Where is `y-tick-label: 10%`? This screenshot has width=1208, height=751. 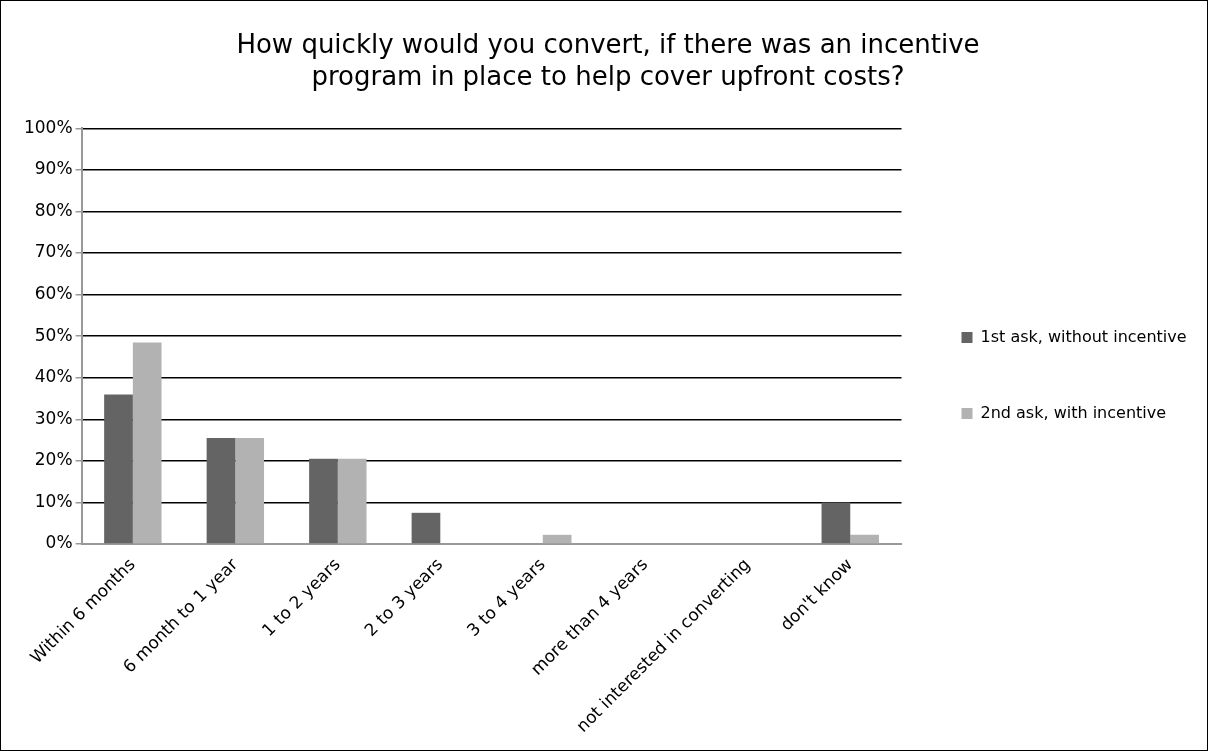
y-tick-label: 10% is located at coordinates (53, 500).